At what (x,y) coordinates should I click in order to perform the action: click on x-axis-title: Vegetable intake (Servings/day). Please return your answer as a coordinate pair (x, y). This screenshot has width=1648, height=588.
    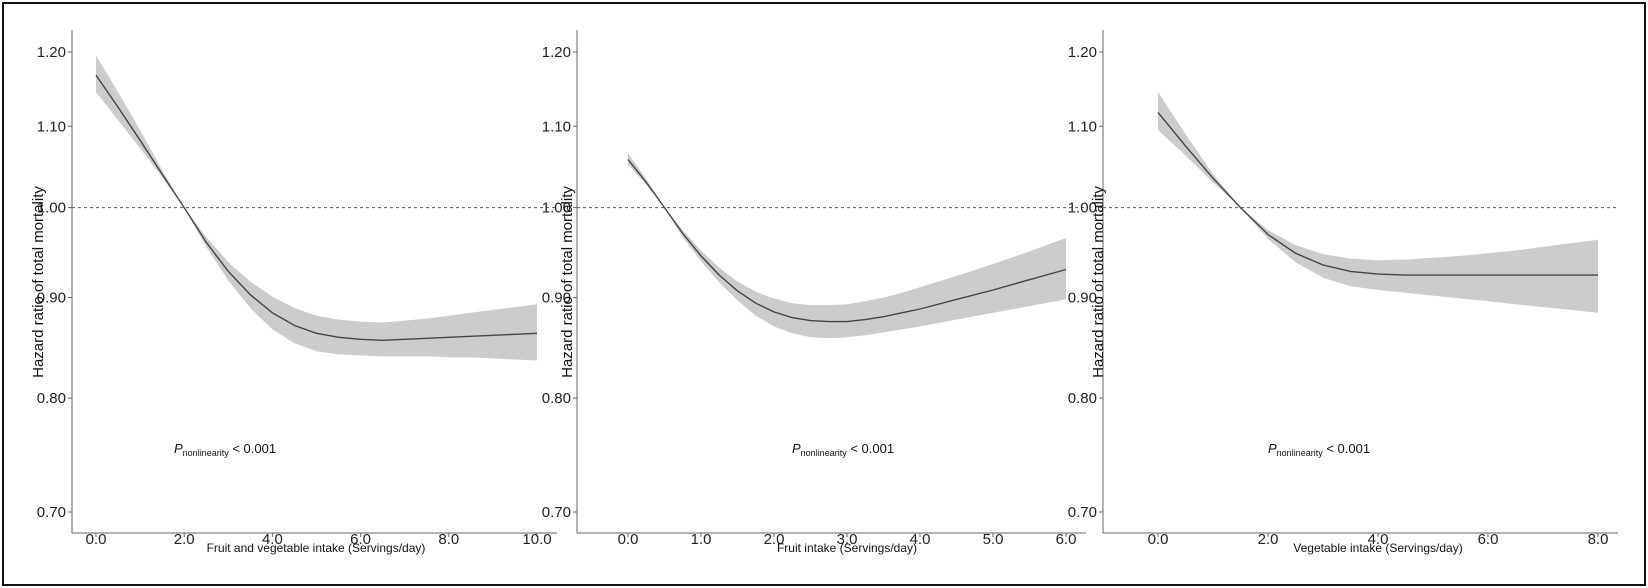
    Looking at the image, I should click on (1377, 548).